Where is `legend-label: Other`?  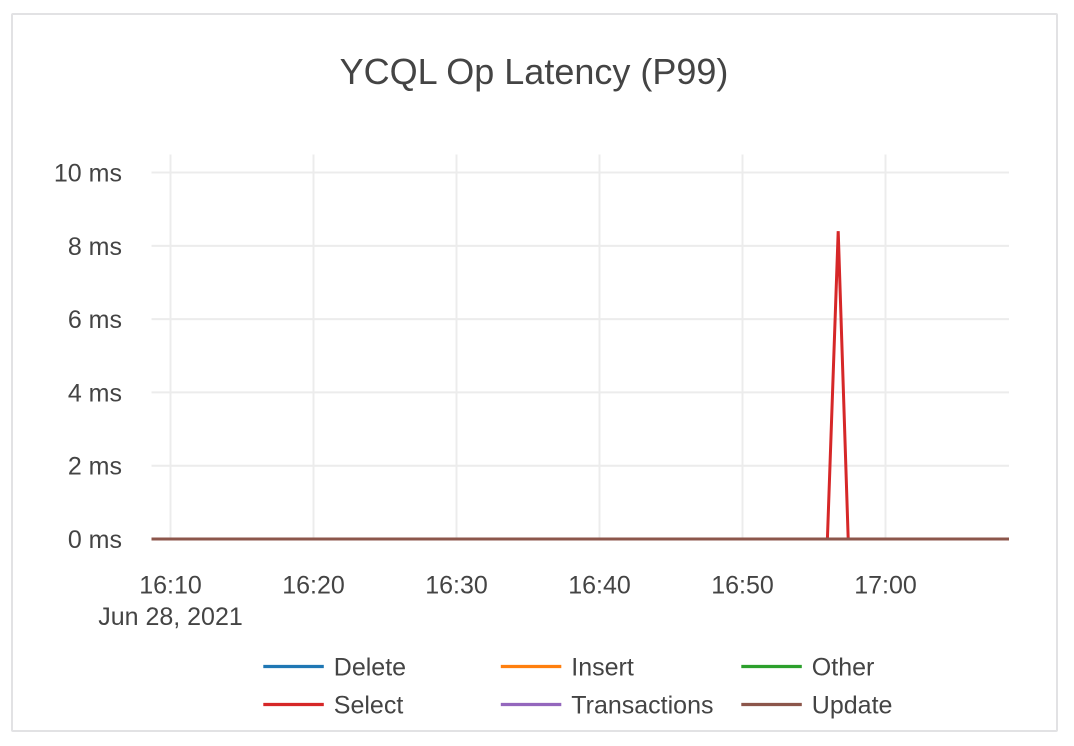 legend-label: Other is located at coordinates (843, 668).